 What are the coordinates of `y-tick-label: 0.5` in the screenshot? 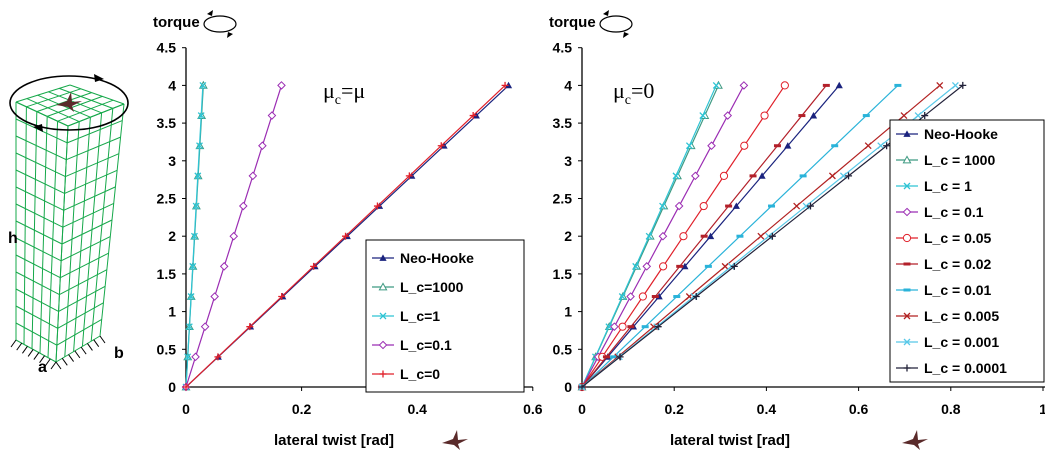 It's located at (563, 349).